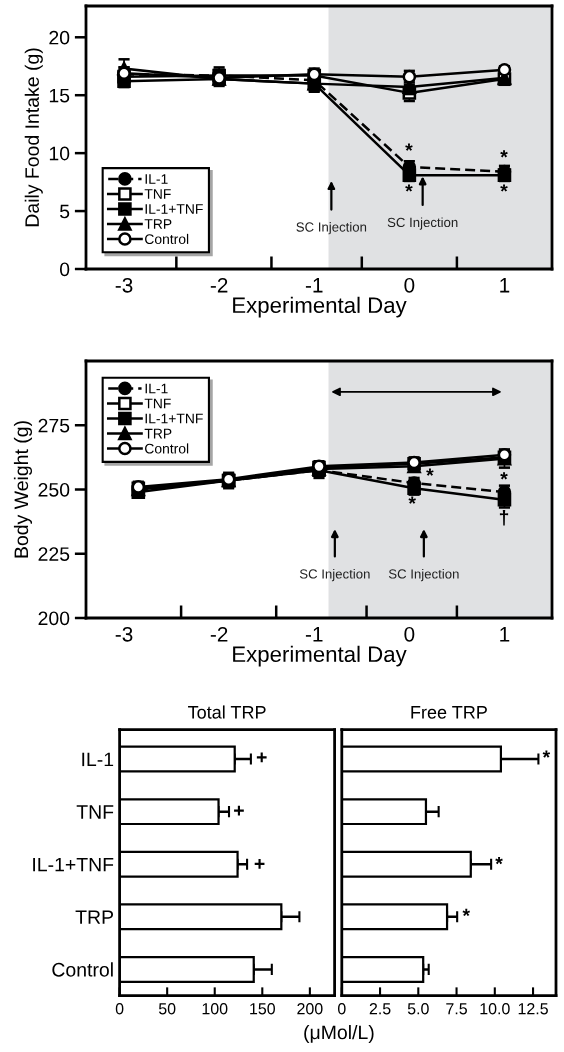 The width and height of the screenshot is (564, 1052). I want to click on x-tick-label: 12.5, so click(533, 1009).